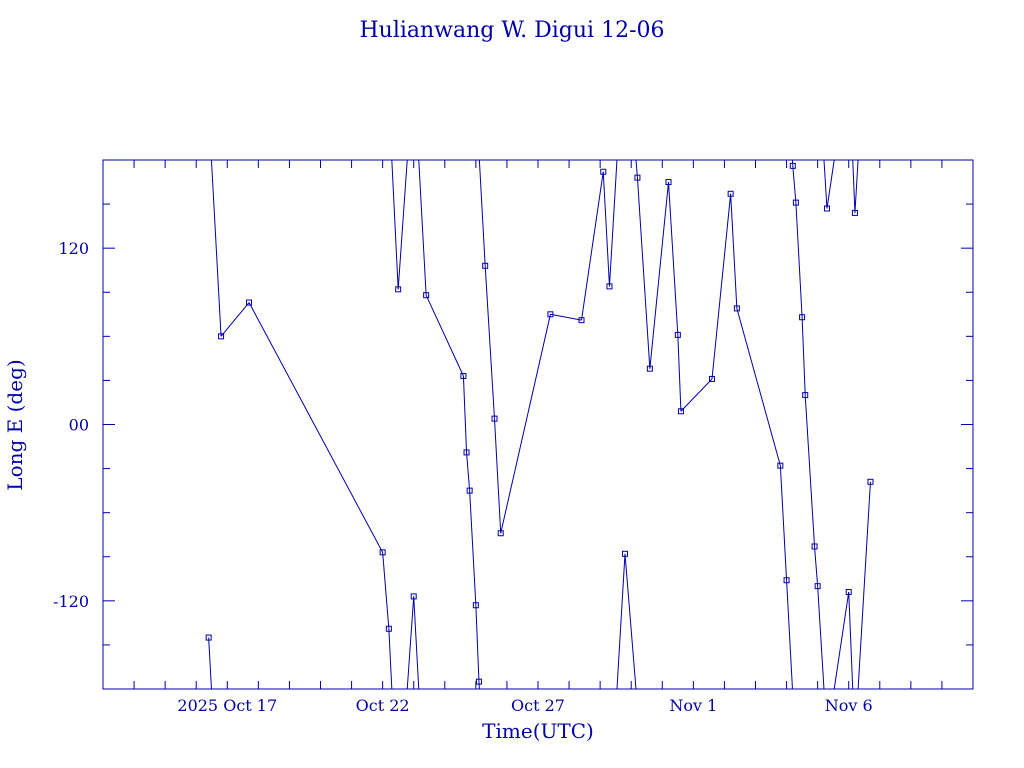 Image resolution: width=1024 pixels, height=768 pixels. Describe the element at coordinates (383, 705) in the screenshot. I see `x-tick-label: Oct 22` at that location.